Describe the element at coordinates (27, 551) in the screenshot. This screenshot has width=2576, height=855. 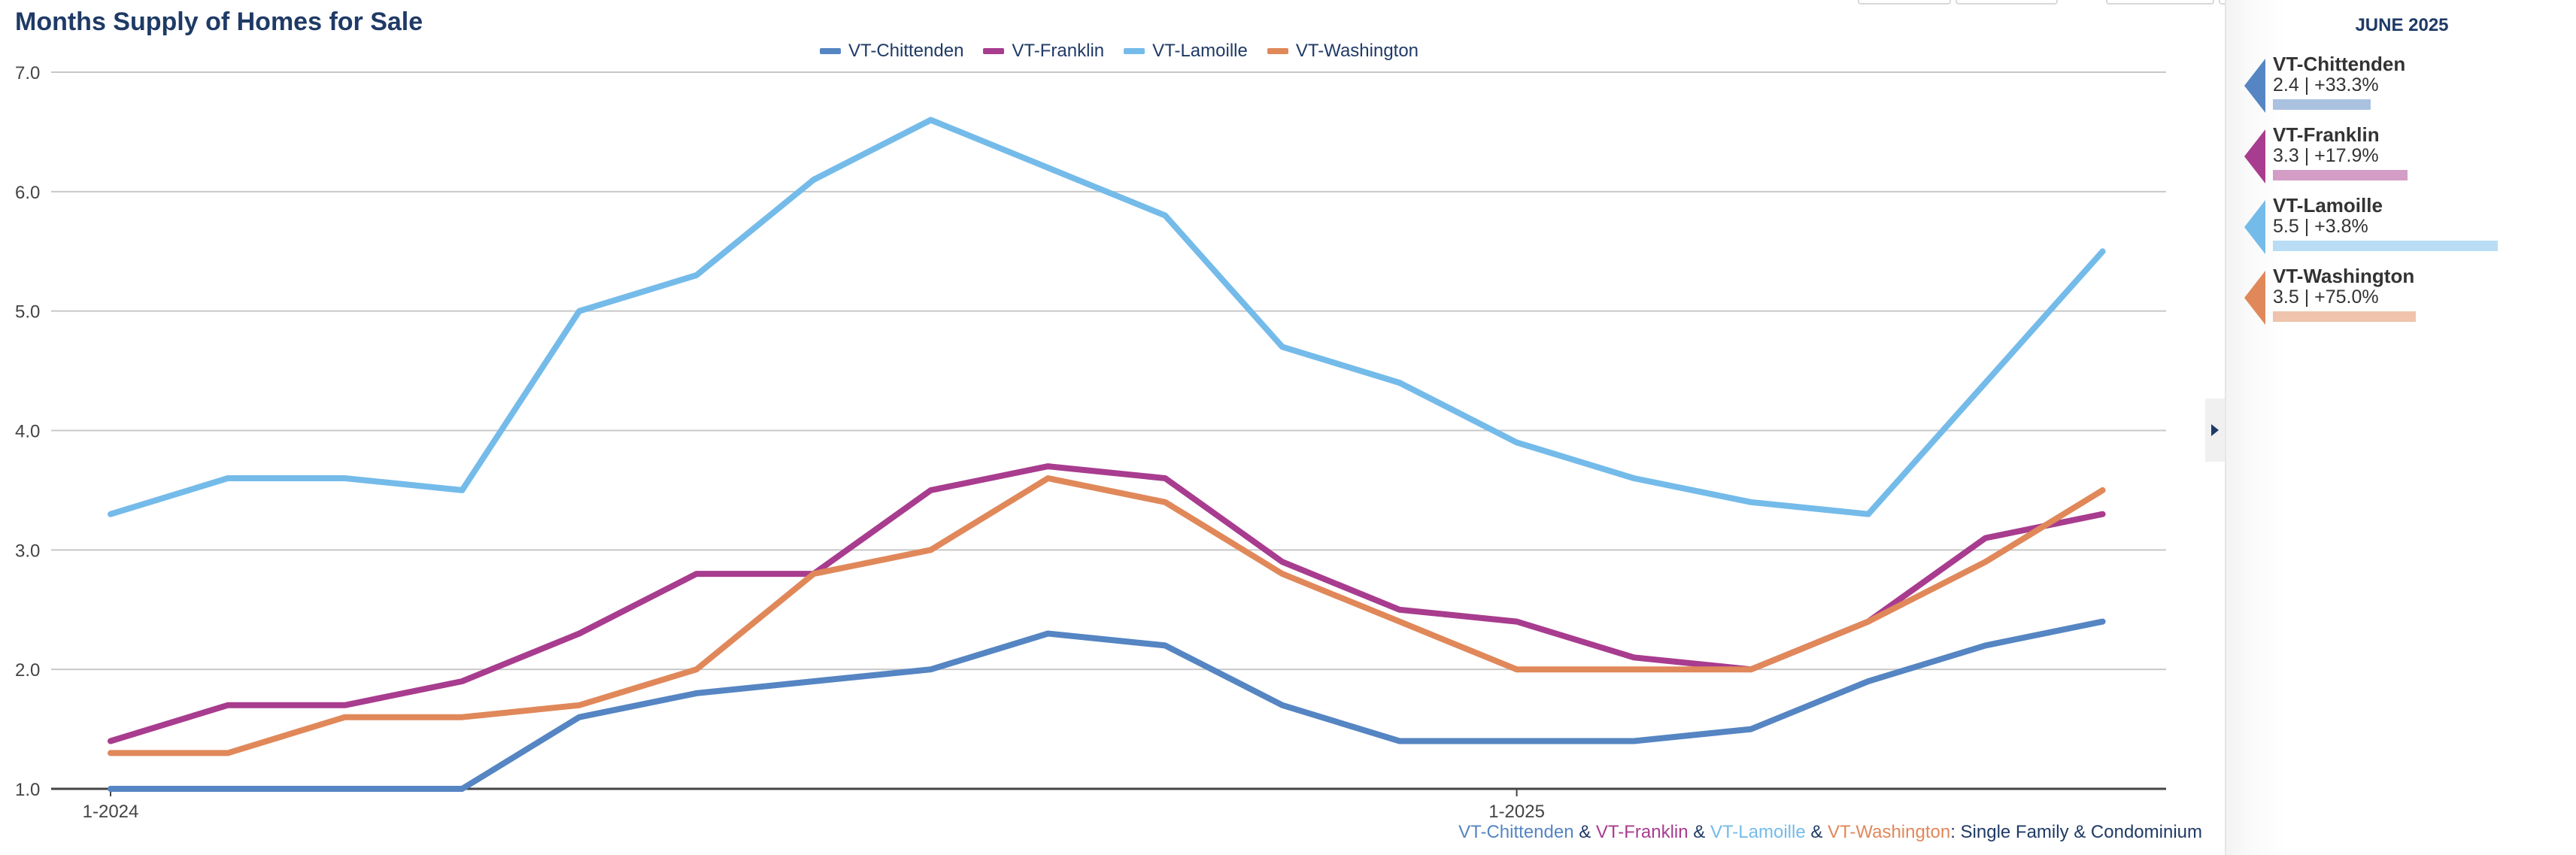
I see `y-tick-label: 3.0` at that location.